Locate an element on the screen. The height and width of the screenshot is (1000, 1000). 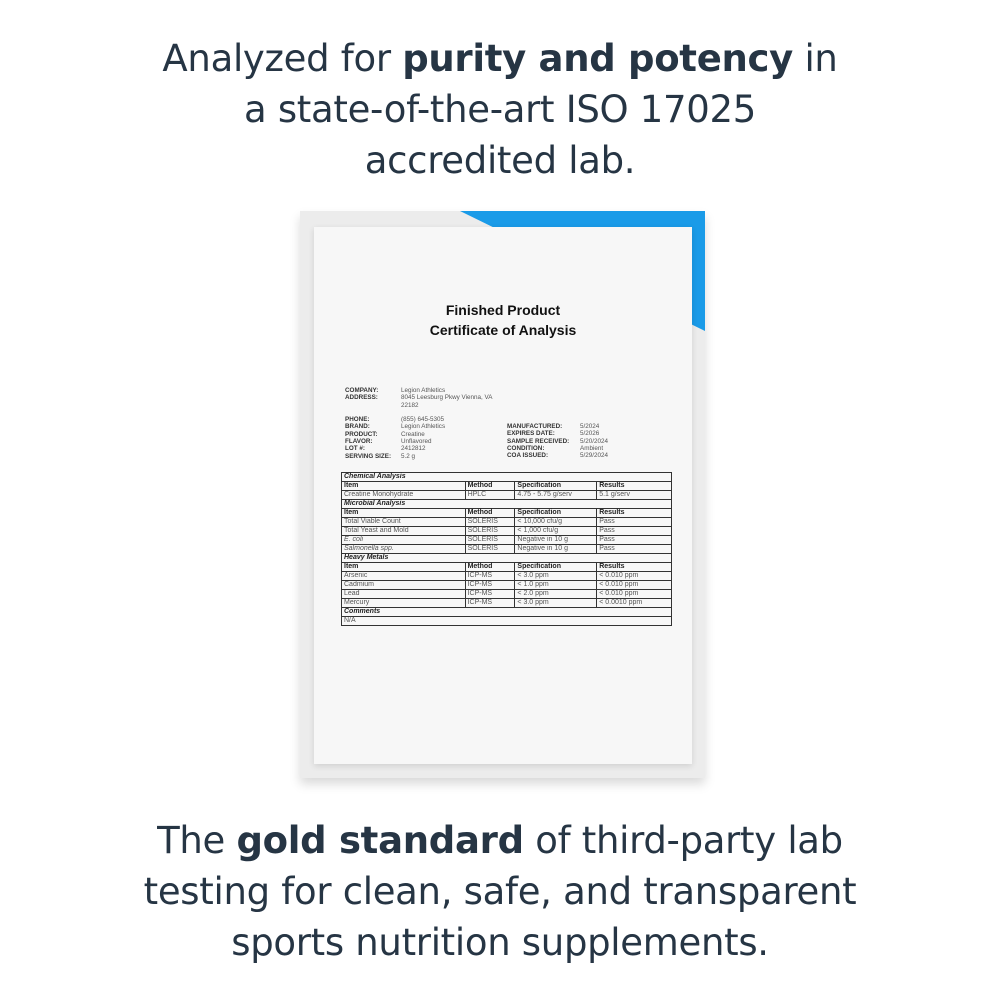
field-label: FLAVOR: is located at coordinates (359, 441).